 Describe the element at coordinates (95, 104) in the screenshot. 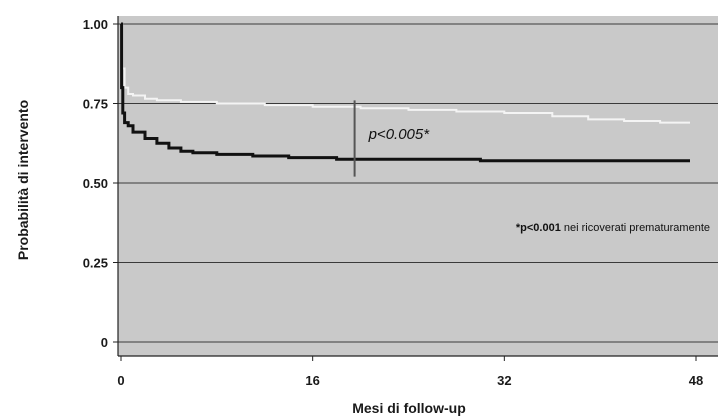

I see `y-tick-label: 0.75` at that location.